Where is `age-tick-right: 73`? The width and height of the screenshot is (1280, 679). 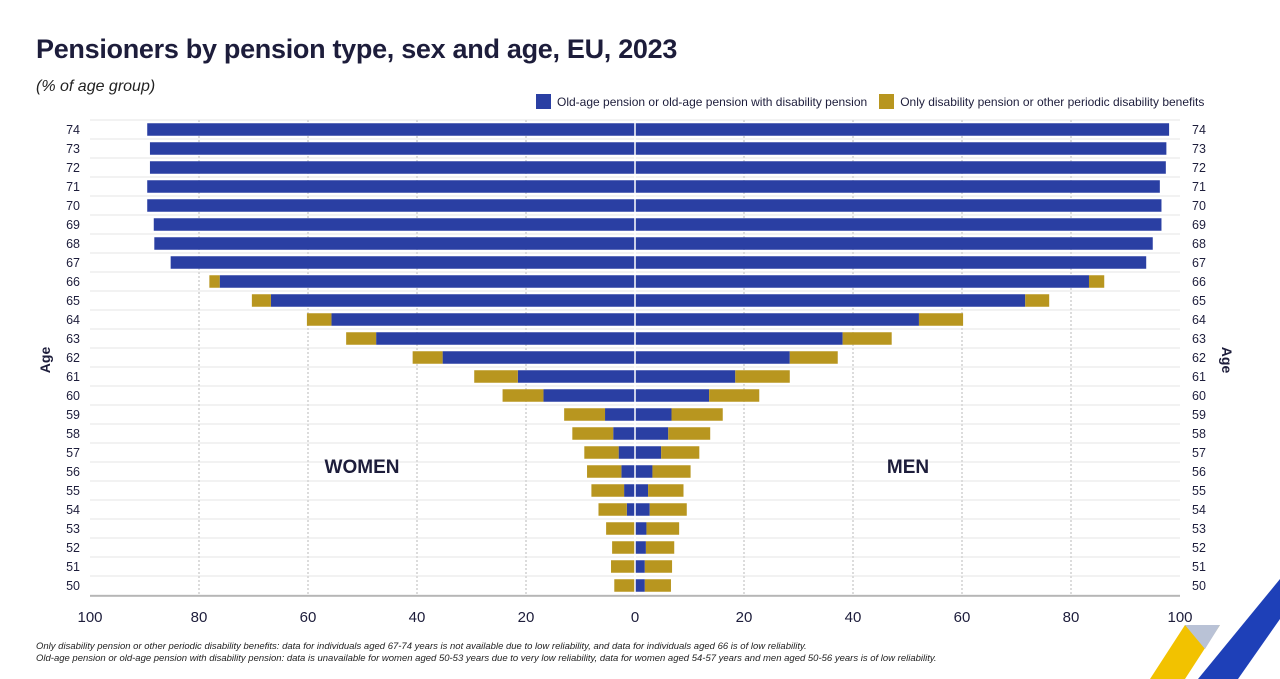
age-tick-right: 73 is located at coordinates (1199, 149).